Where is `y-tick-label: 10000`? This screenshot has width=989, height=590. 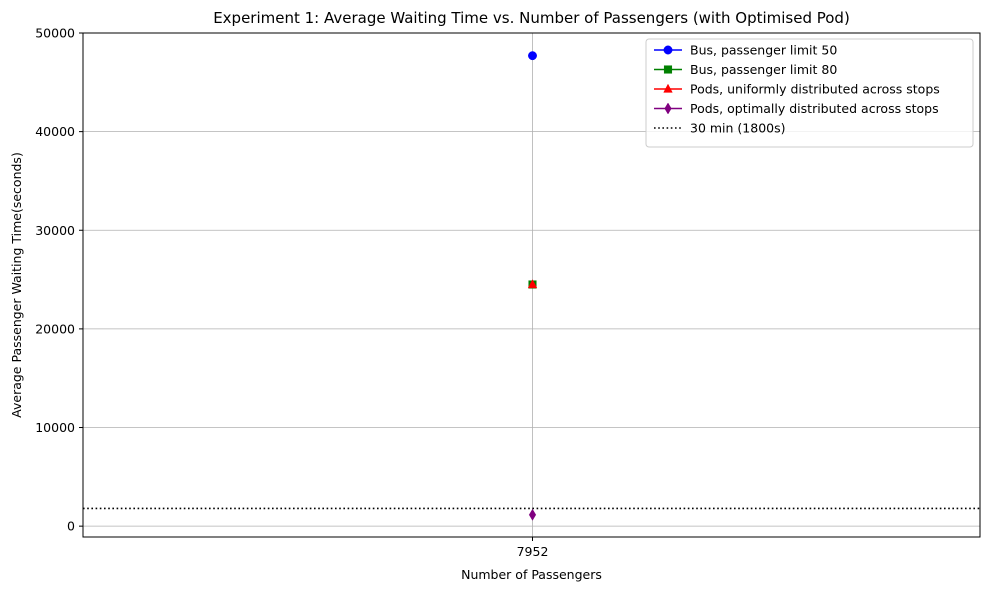
y-tick-label: 10000 is located at coordinates (55, 427).